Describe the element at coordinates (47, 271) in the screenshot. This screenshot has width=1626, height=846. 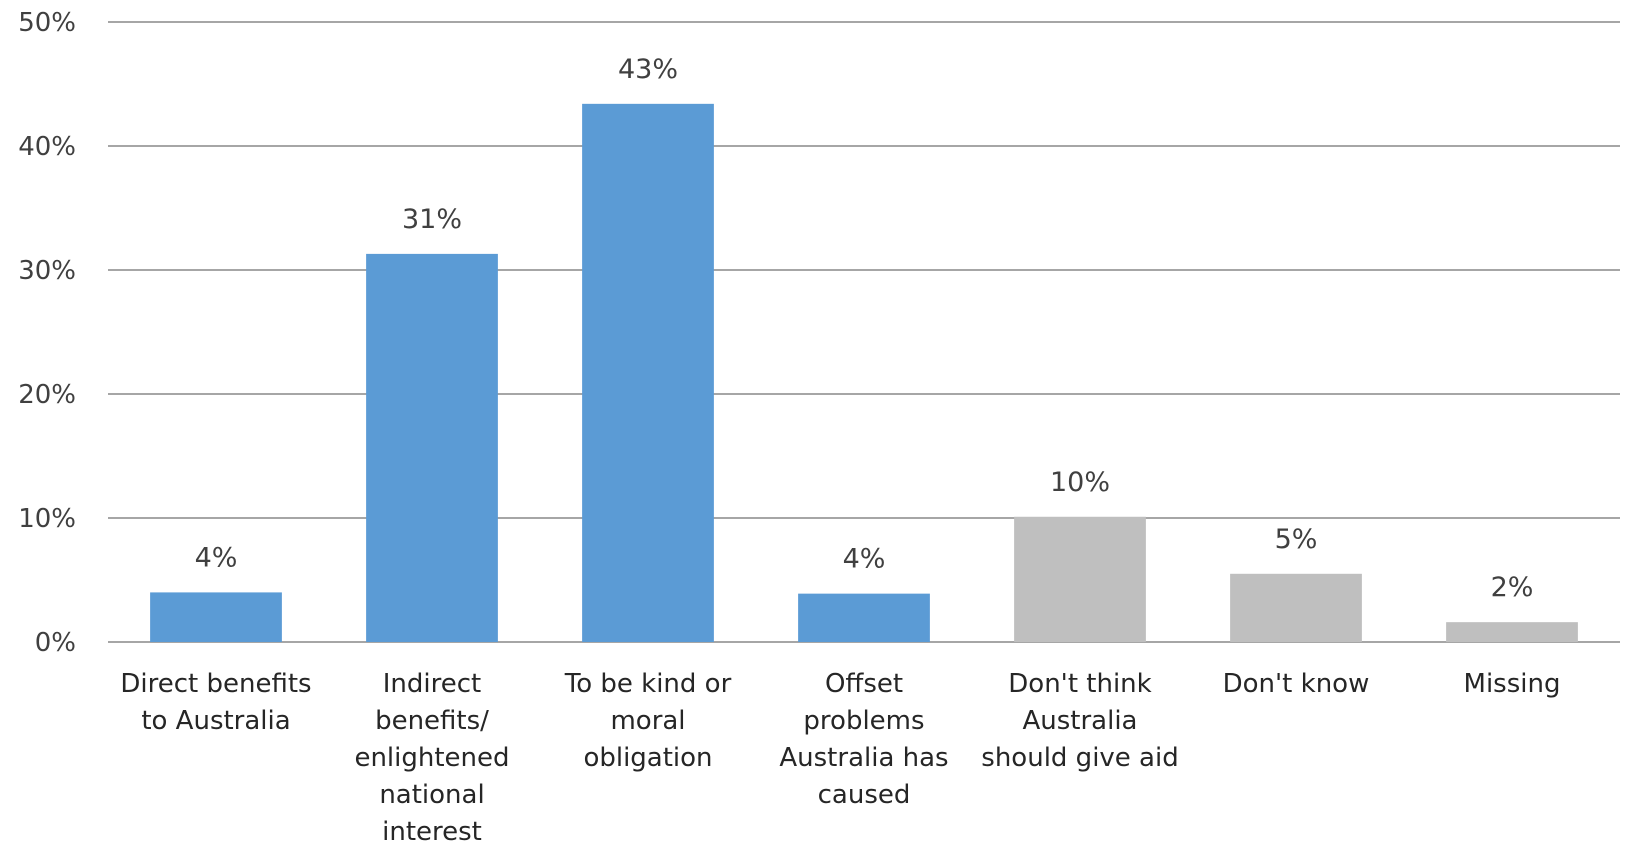
I see `y-tick-label: 30%` at that location.